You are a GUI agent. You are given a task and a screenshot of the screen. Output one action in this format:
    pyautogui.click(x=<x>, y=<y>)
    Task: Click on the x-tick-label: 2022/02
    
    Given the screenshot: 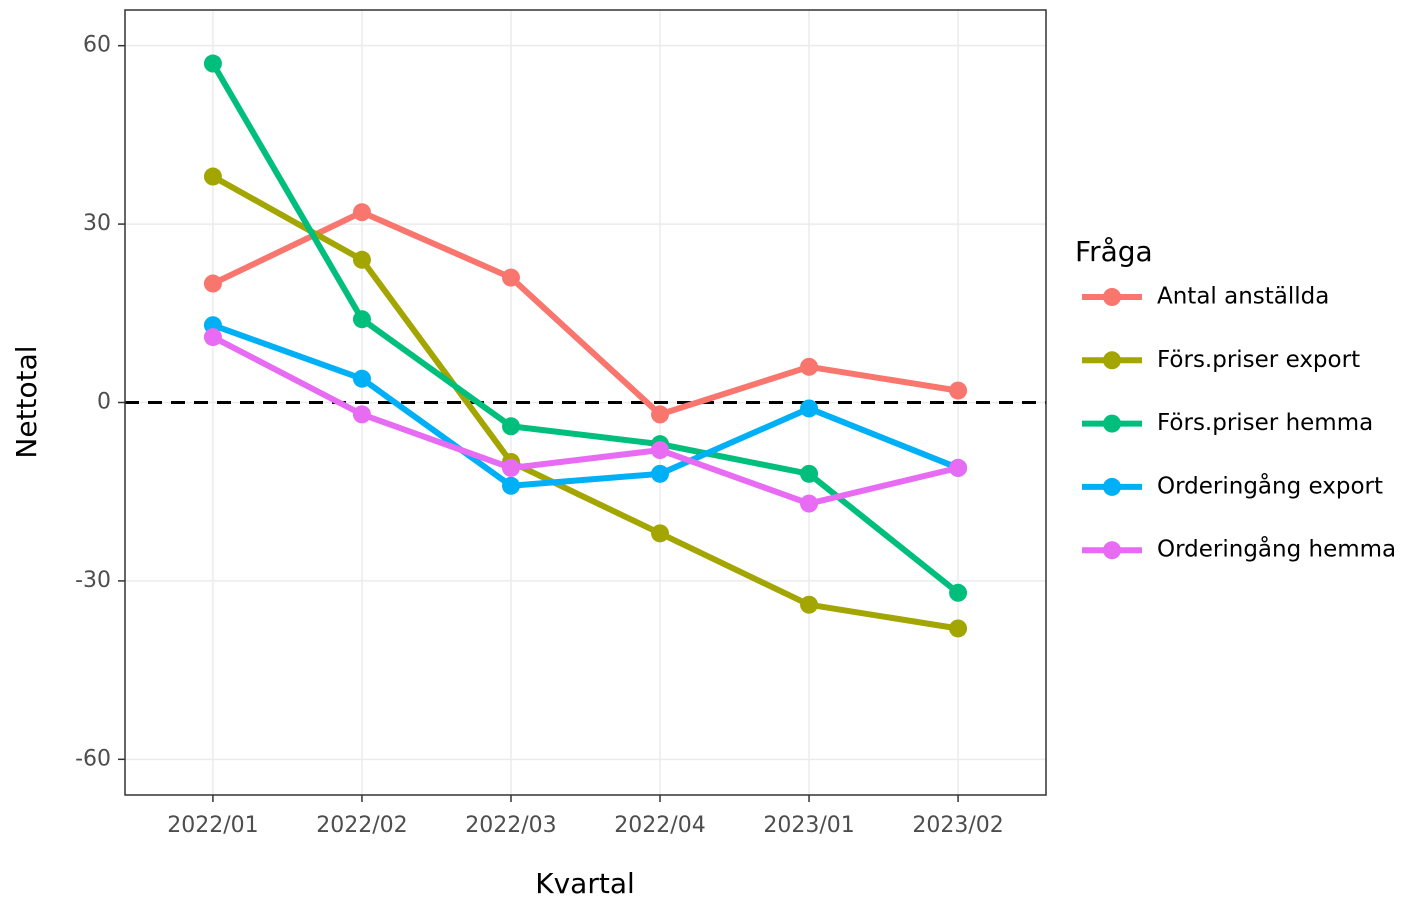 What is the action you would take?
    pyautogui.click(x=361, y=825)
    